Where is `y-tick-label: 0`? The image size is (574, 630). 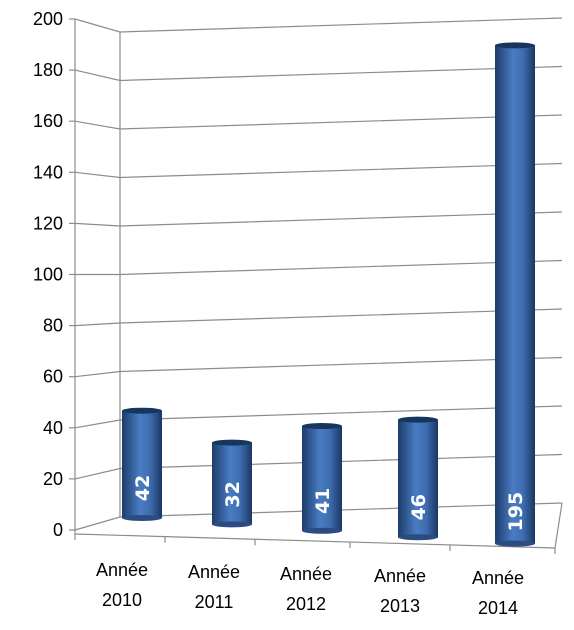 y-tick-label: 0 is located at coordinates (58, 530).